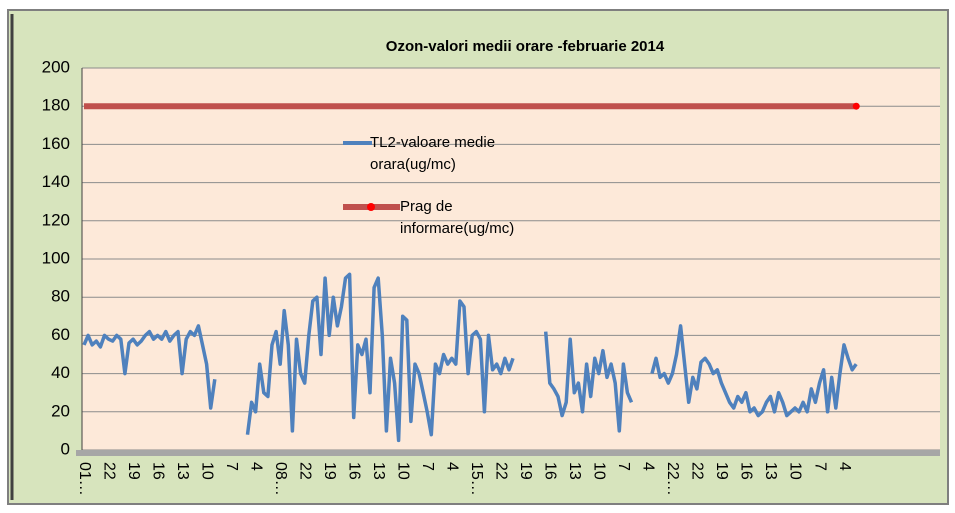 Image resolution: width=955 pixels, height=513 pixels. Describe the element at coordinates (65, 448) in the screenshot. I see `y-tick-label: 0` at that location.